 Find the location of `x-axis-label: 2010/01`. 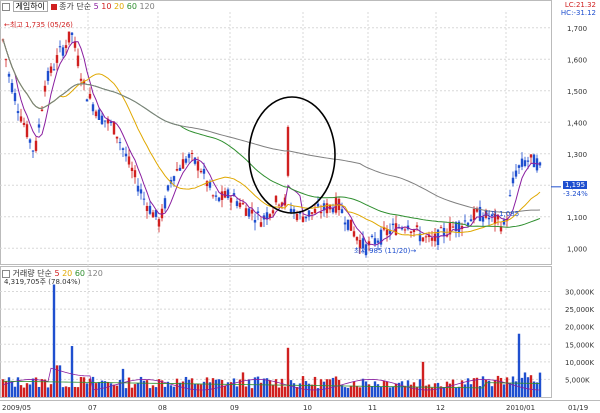

x-axis-label: 2010/01 is located at coordinates (520, 408).